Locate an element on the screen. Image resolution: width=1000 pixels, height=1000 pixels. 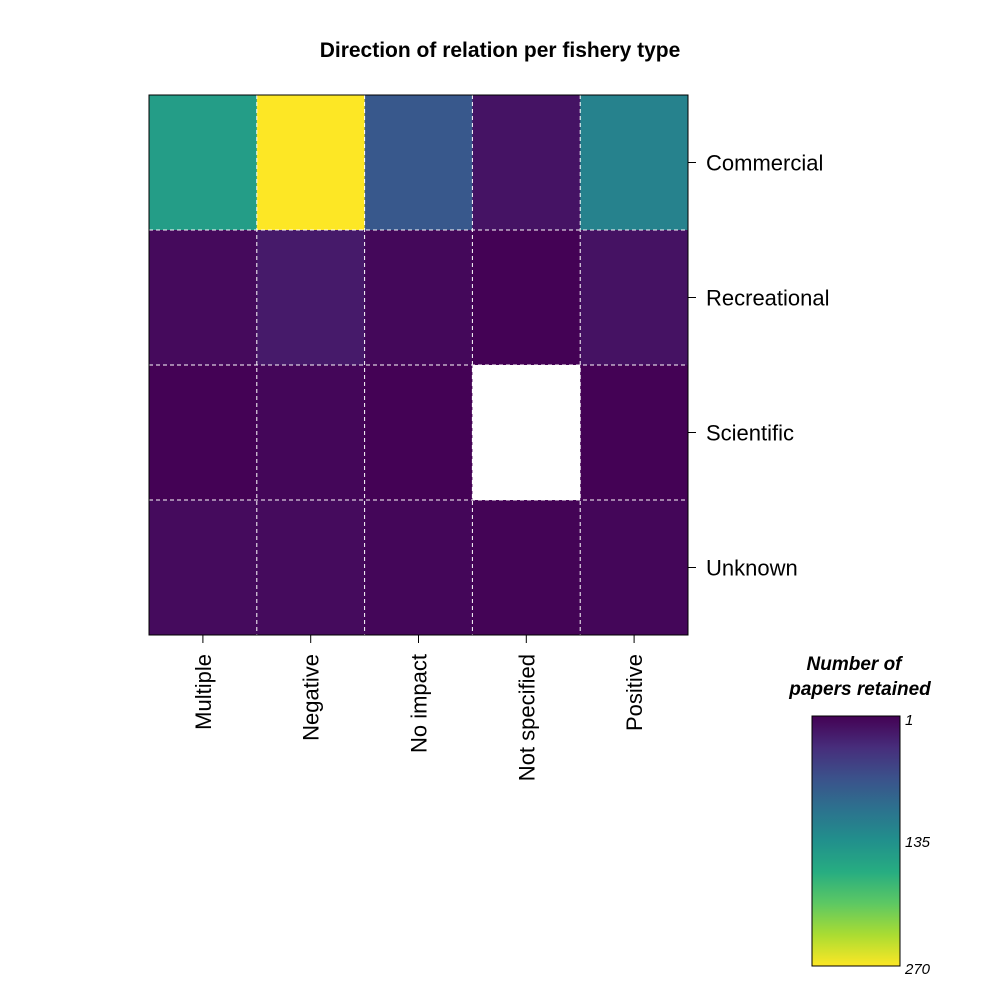
cell-unknown-positive is located at coordinates (634, 568).